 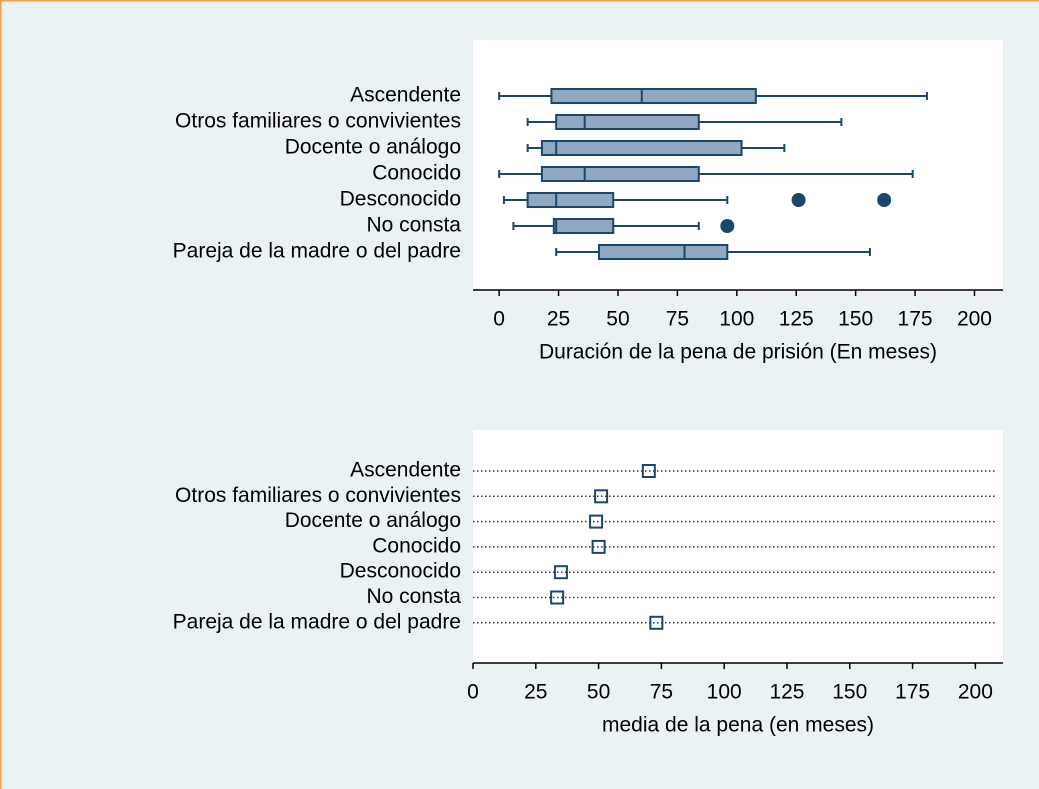 What do you see at coordinates (738, 725) in the screenshot?
I see `x-axis-label: media de la pena (en meses)` at bounding box center [738, 725].